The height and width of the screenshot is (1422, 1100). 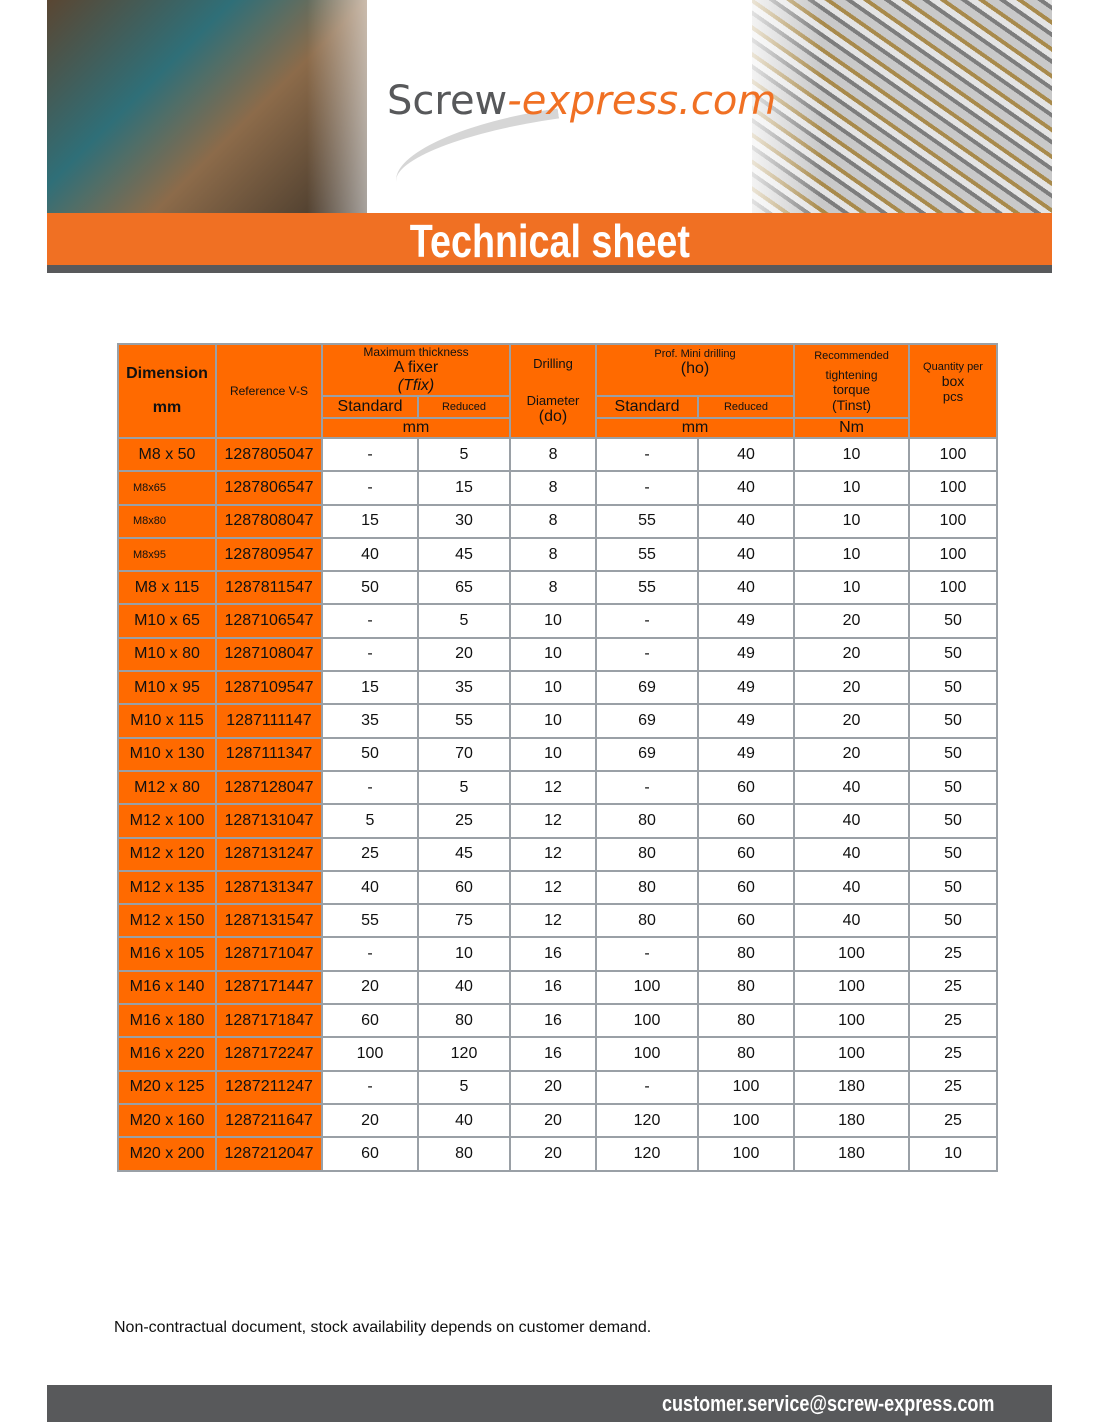 What do you see at coordinates (269, 454) in the screenshot?
I see `cell-reference: 1287805047` at bounding box center [269, 454].